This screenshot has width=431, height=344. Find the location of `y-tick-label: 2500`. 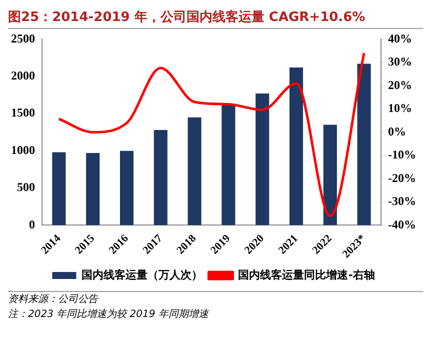

y-tick-label: 2500 is located at coordinates (23, 38).